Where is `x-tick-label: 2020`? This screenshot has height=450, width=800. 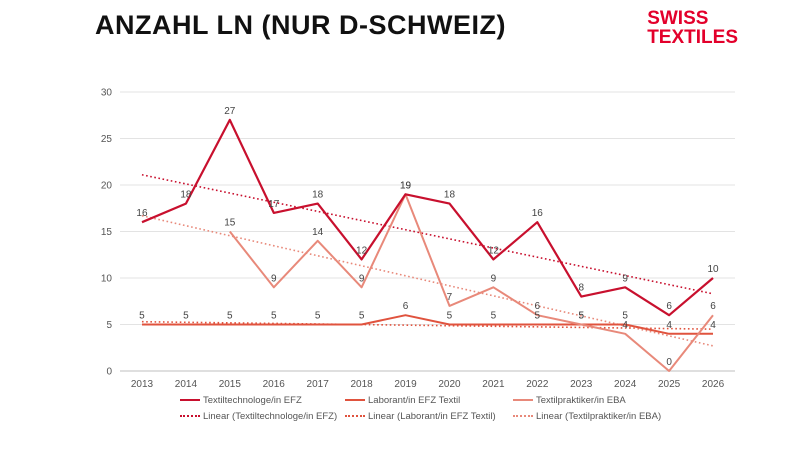 x-tick-label: 2020 is located at coordinates (449, 384).